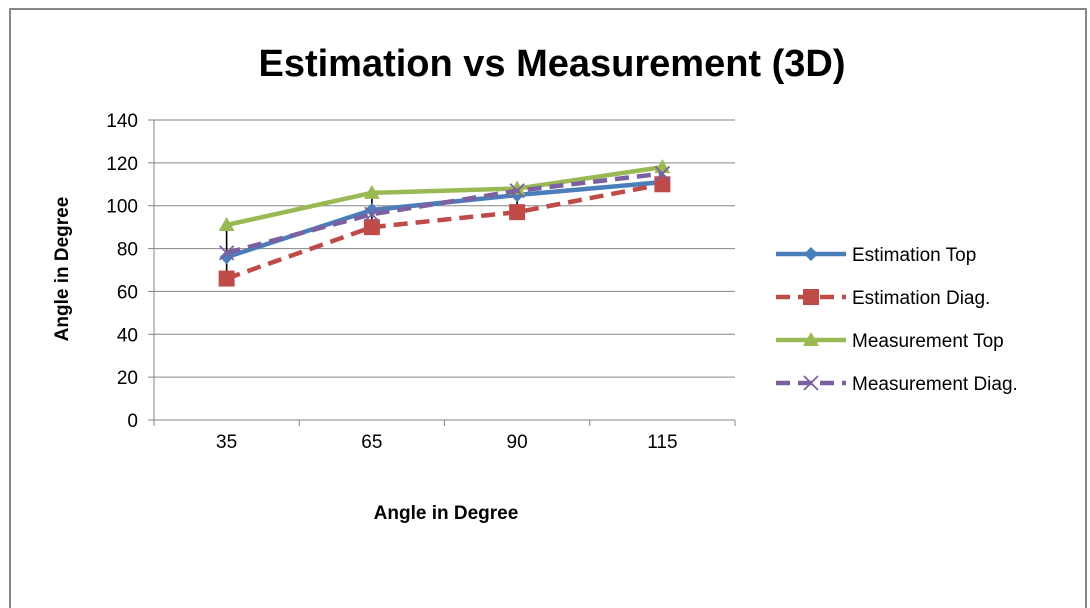 The image size is (1090, 608). I want to click on x-tick-labels: 35 65 90 115, so click(446, 442).